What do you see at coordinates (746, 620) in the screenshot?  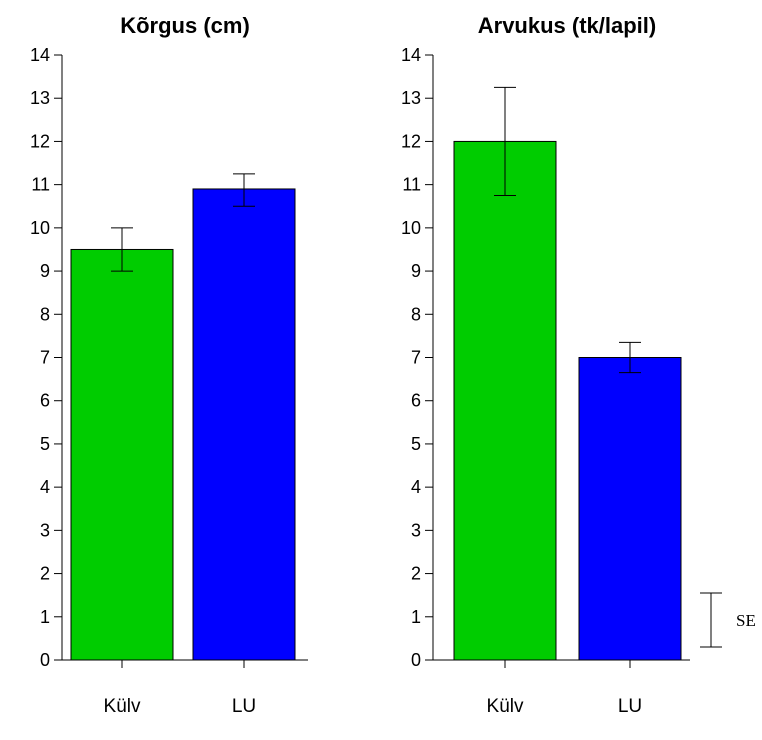 I see `se-legend-label: SE` at bounding box center [746, 620].